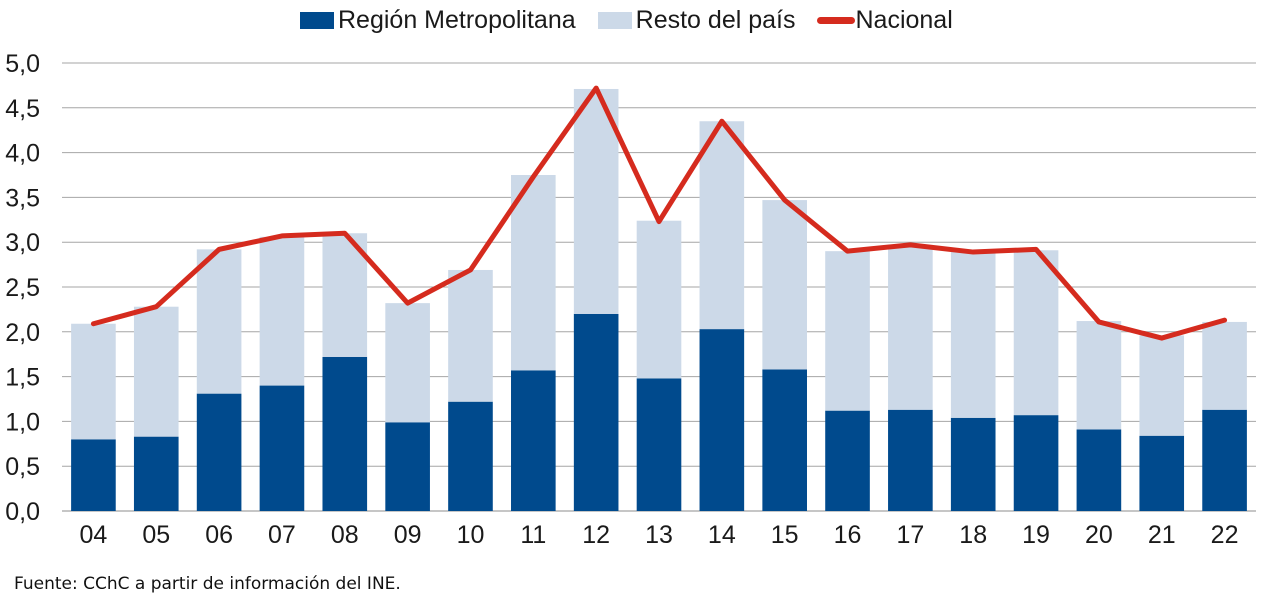  What do you see at coordinates (1099, 535) in the screenshot?
I see `x-tick-label: 20` at bounding box center [1099, 535].